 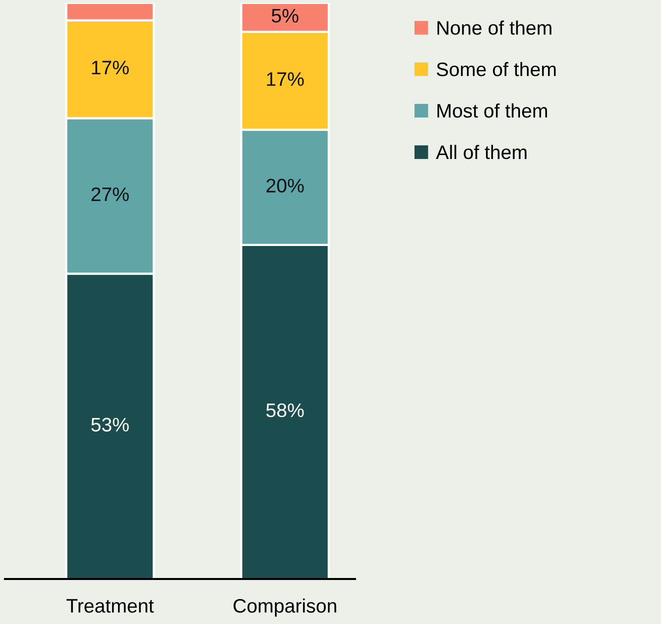 What do you see at coordinates (285, 410) in the screenshot?
I see `data-label: 58%` at bounding box center [285, 410].